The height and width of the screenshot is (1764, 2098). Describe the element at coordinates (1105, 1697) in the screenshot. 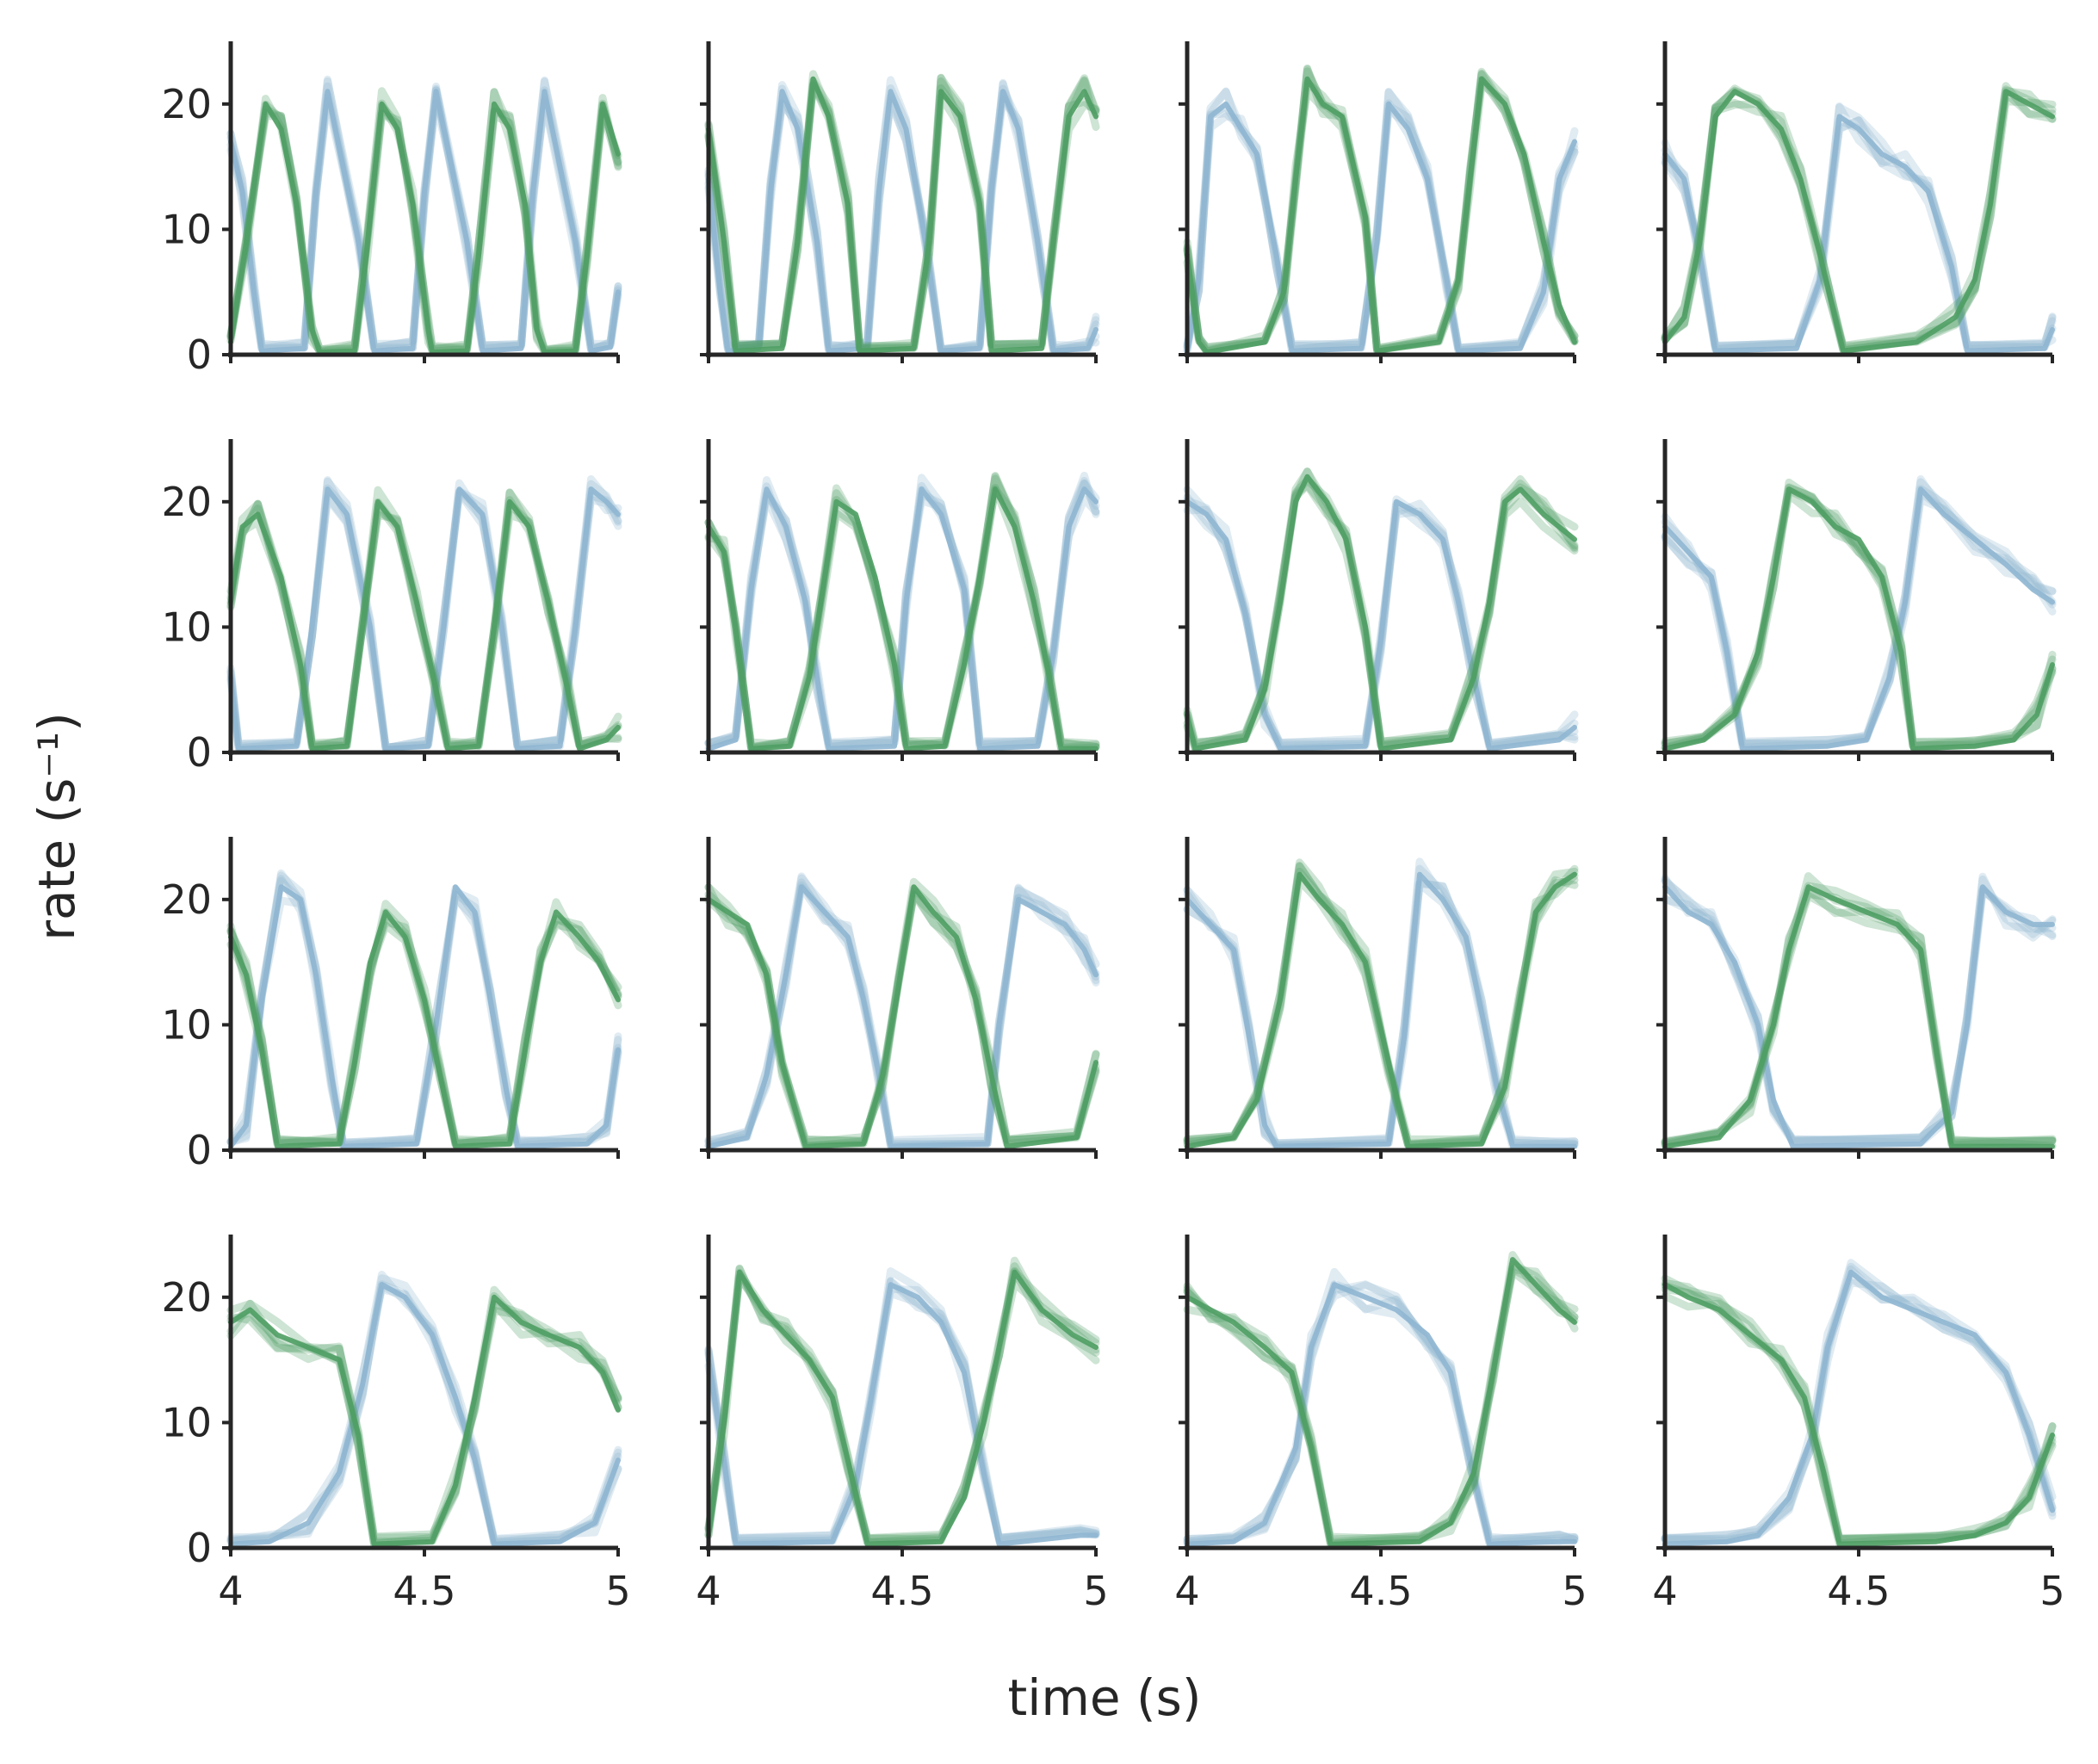

I see `x-axis-title: time (s)` at that location.